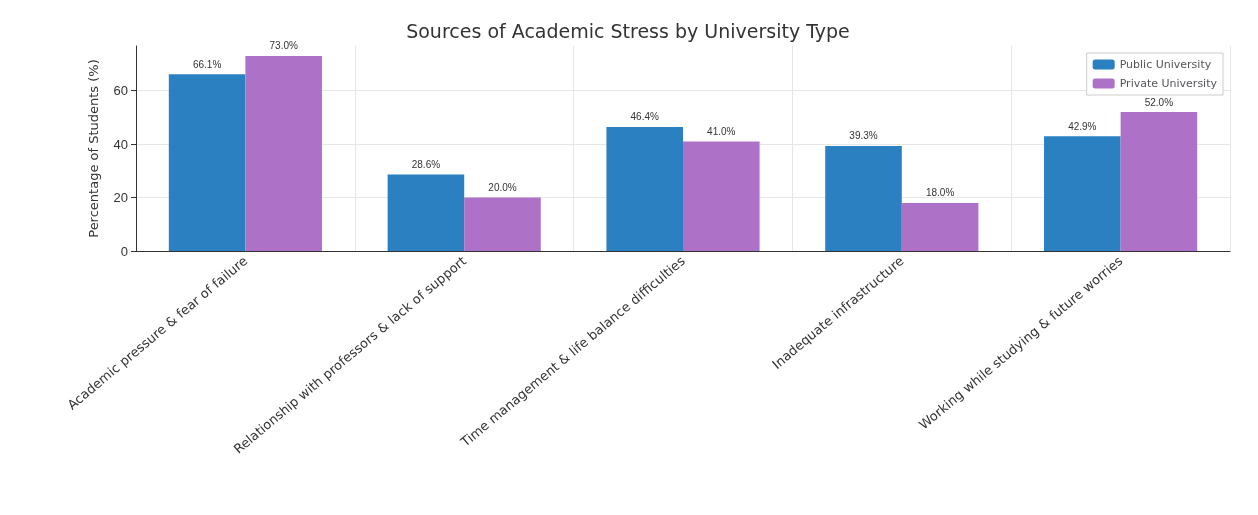 This screenshot has height=515, width=1258. What do you see at coordinates (93, 148) in the screenshot?
I see `y-axis-title: Percentage of Students (%)` at bounding box center [93, 148].